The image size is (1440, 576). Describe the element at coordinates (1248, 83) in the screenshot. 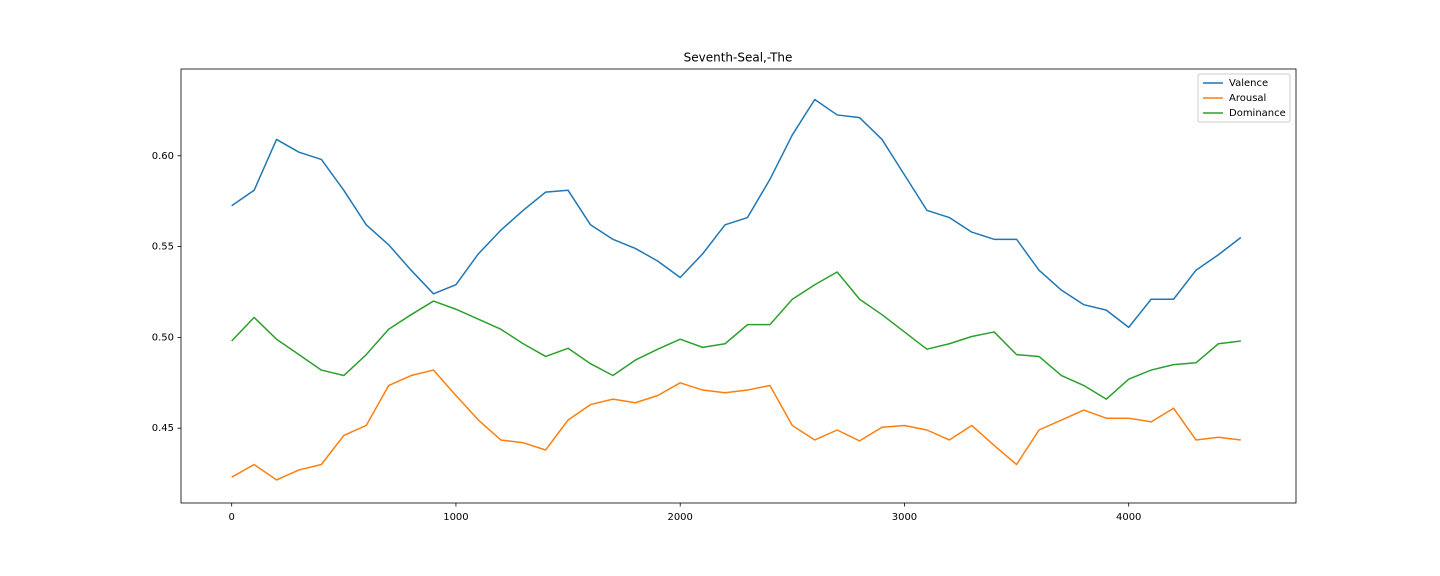

I see `legend-label: Valence` at that location.